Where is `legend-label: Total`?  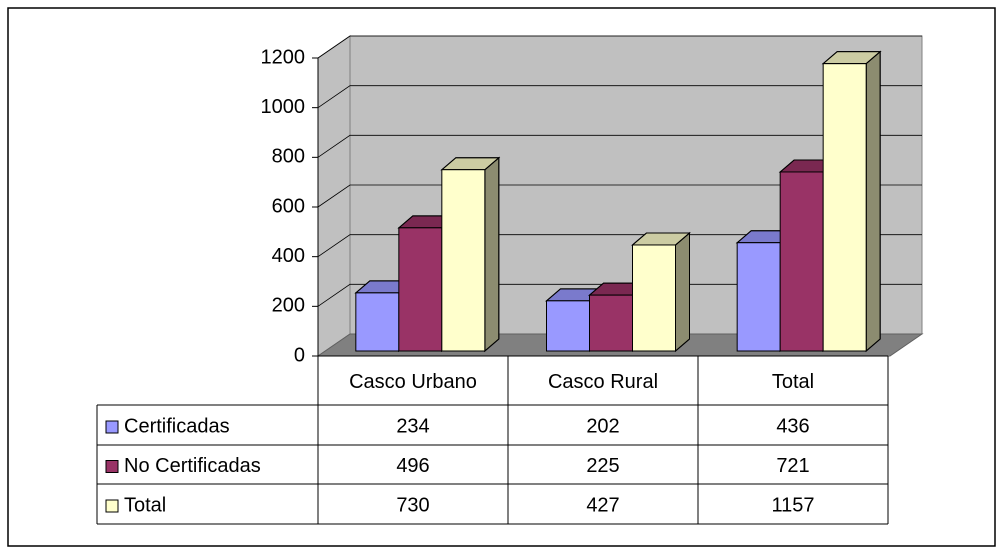
legend-label: Total is located at coordinates (145, 505).